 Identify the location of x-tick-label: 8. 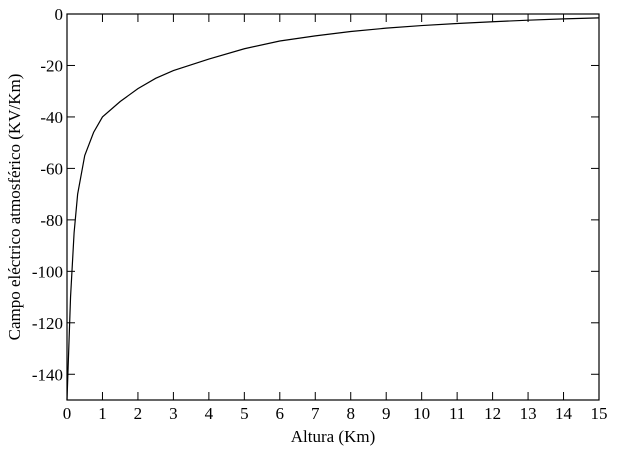
(350, 413).